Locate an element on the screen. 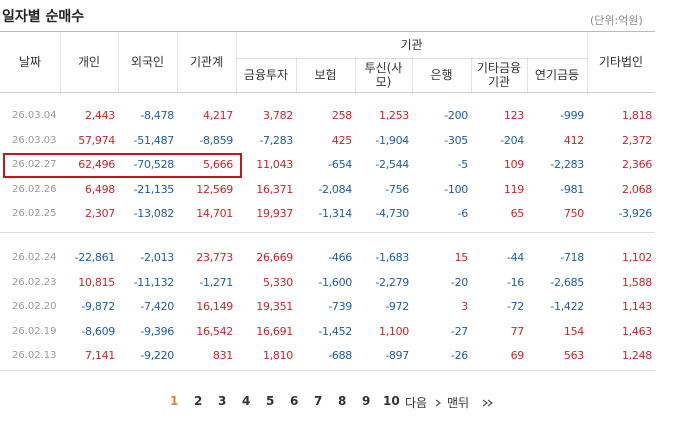 This screenshot has width=690, height=442. value-cell: 26,669 is located at coordinates (274, 257).